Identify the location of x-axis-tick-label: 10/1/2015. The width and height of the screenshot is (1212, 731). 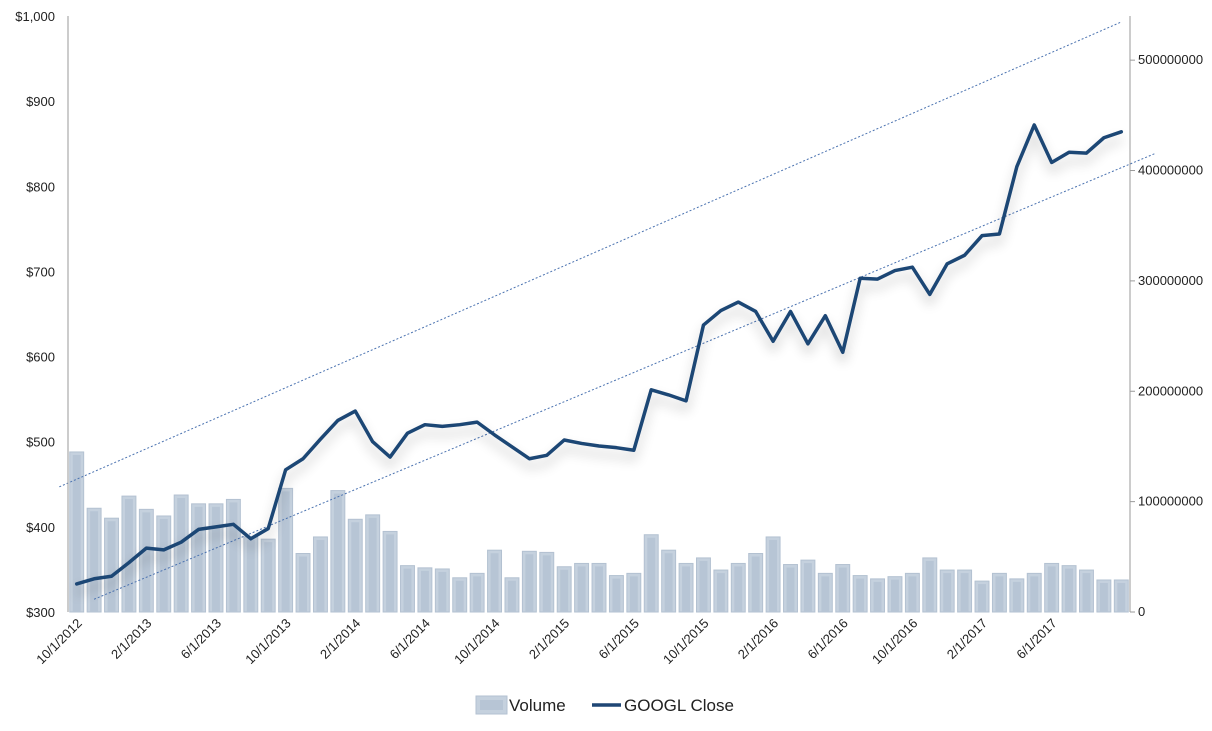
(686, 642).